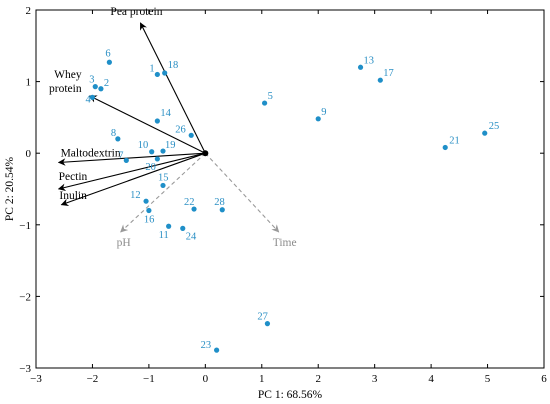  Describe the element at coordinates (107, 53) in the screenshot. I see `data-point-label: 6` at that location.